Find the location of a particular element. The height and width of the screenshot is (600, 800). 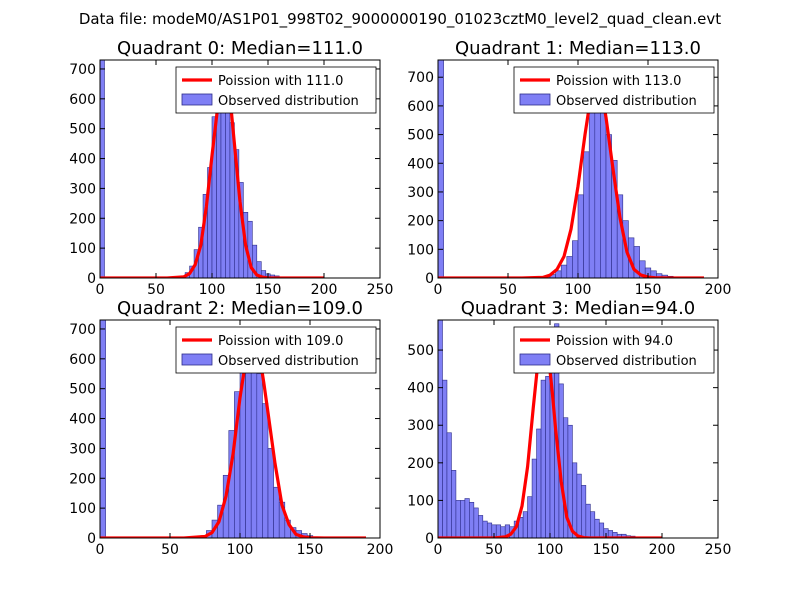

legend-poisson-label: Poission with 113.0 is located at coordinates (618, 81).